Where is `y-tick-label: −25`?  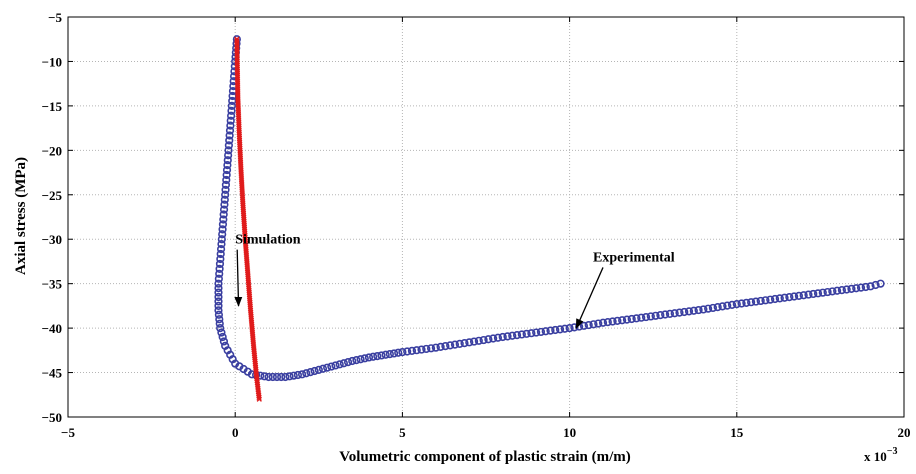
y-tick-label: −25 is located at coordinates (52, 195).